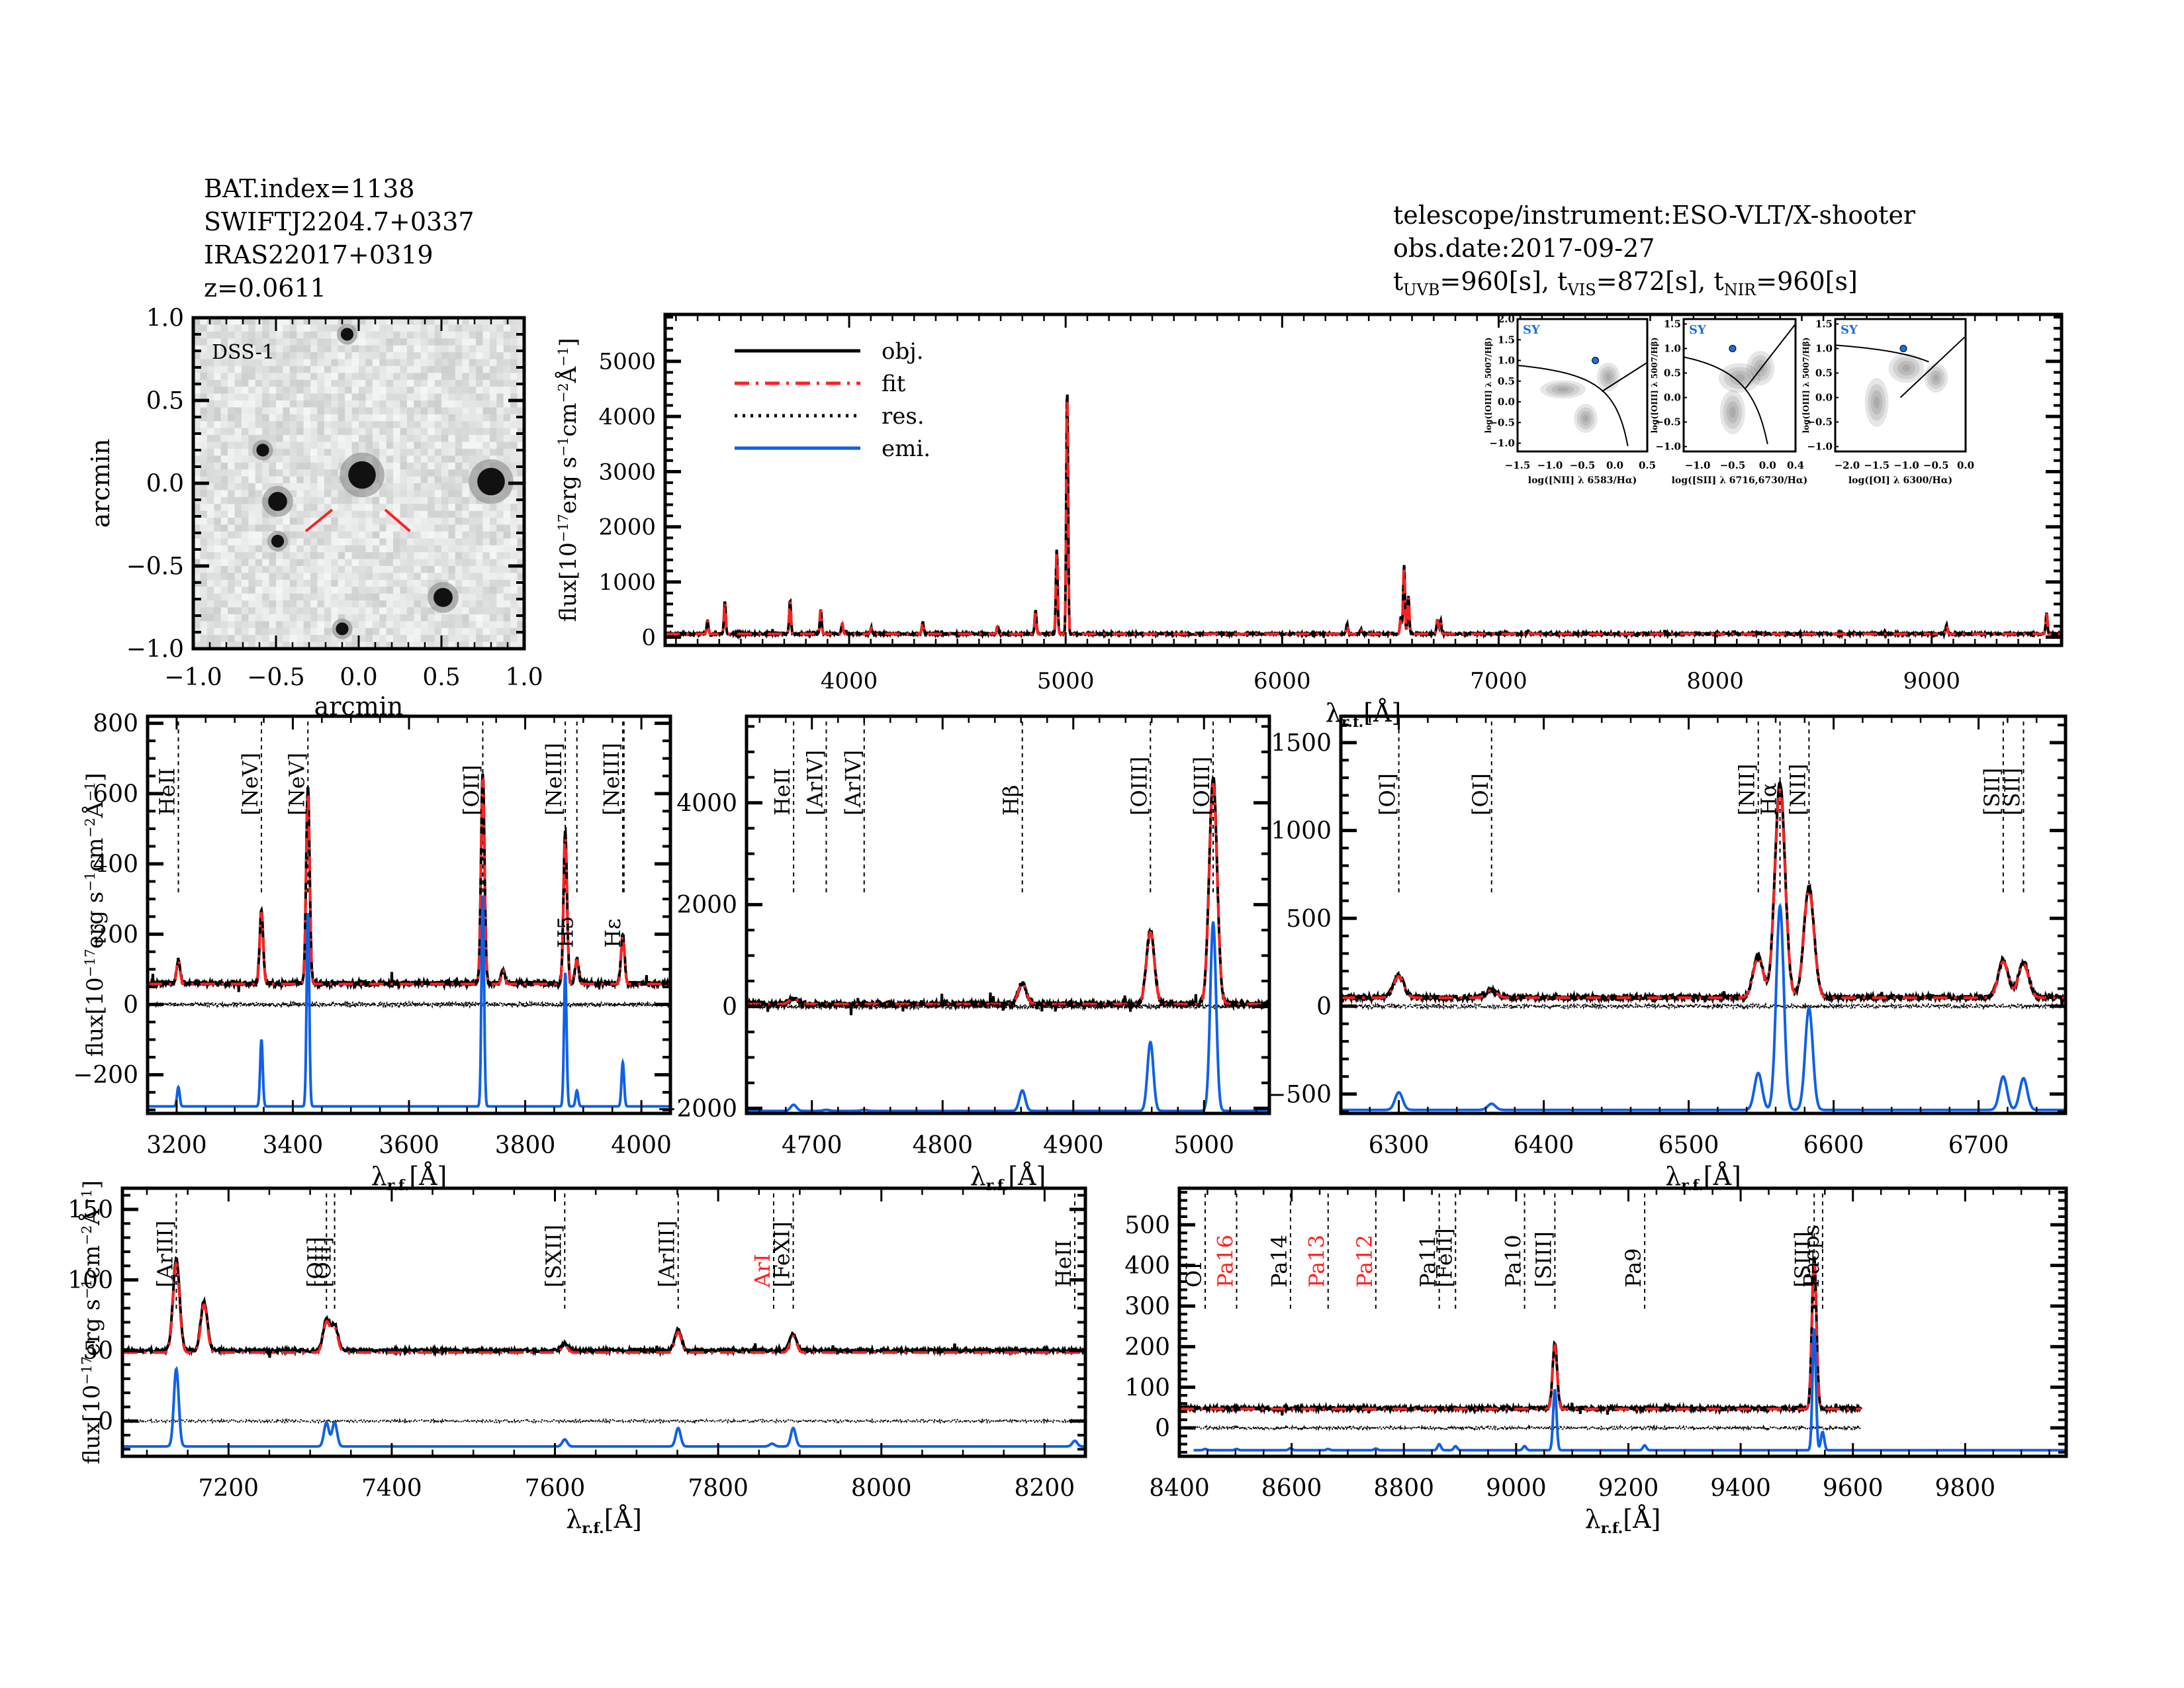 This screenshot has height=1688, width=2184. I want to click on emission-series, so click(1629, 1389).